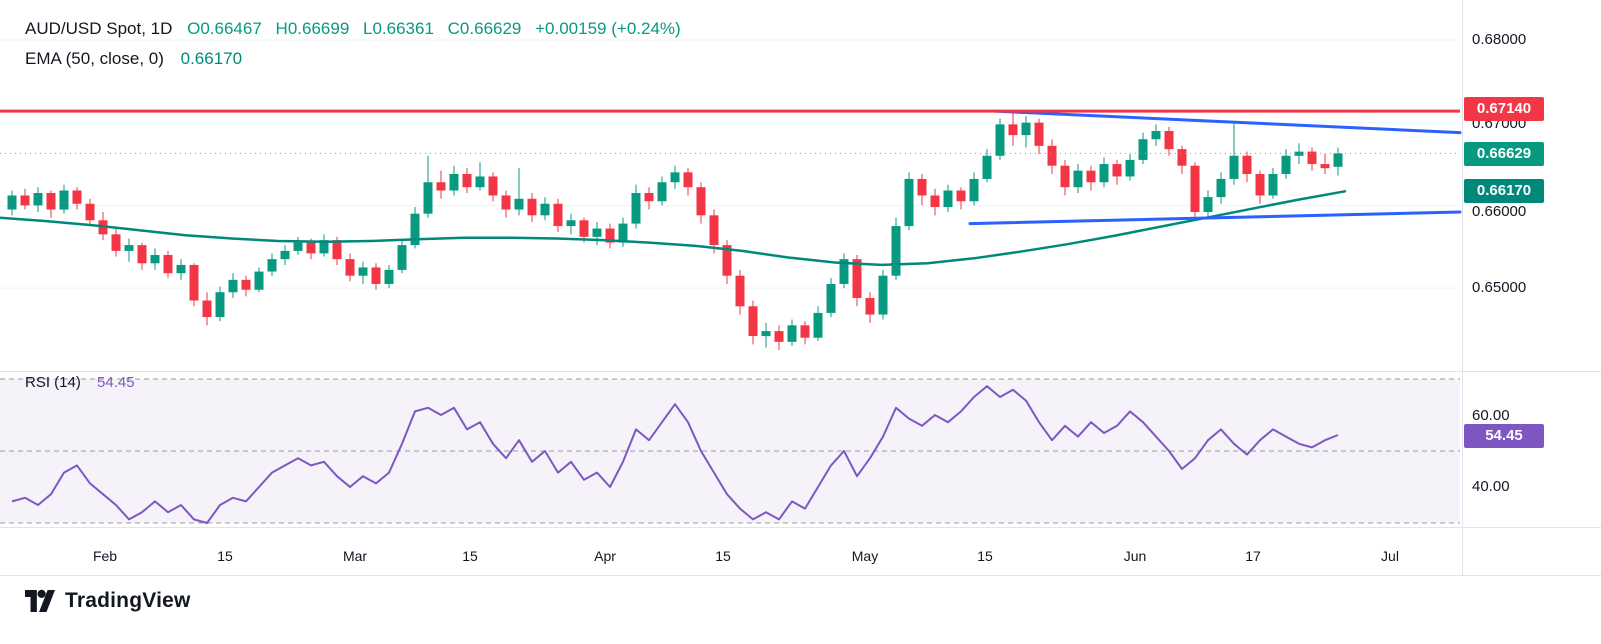  What do you see at coordinates (608, 28) in the screenshot?
I see `ohlc-change: +0.00159 (+0.24%)` at bounding box center [608, 28].